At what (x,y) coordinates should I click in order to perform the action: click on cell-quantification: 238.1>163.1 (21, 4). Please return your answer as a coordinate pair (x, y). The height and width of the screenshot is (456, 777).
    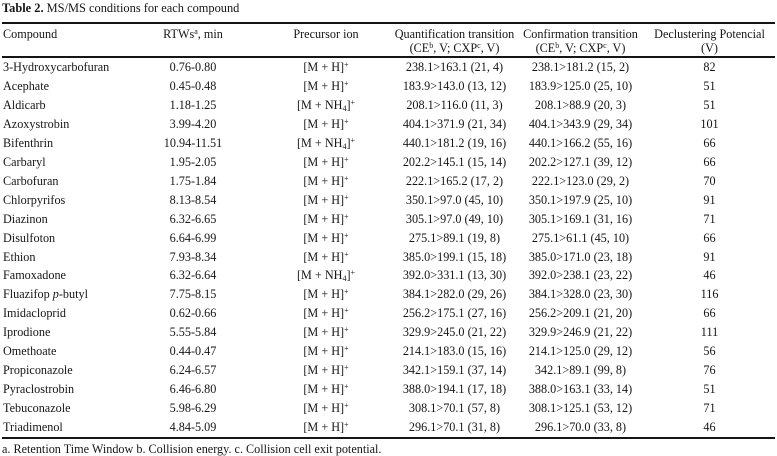
    Looking at the image, I should click on (454, 67).